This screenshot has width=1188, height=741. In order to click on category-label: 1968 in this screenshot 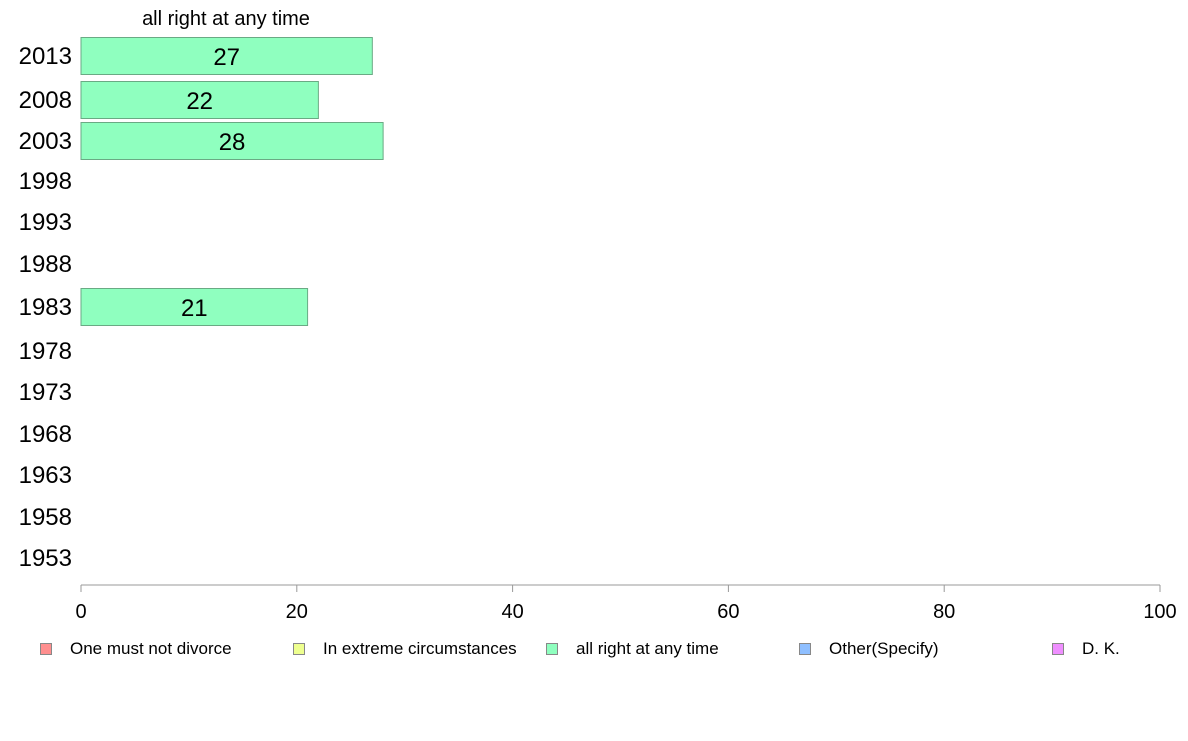, I will do `click(45, 434)`.